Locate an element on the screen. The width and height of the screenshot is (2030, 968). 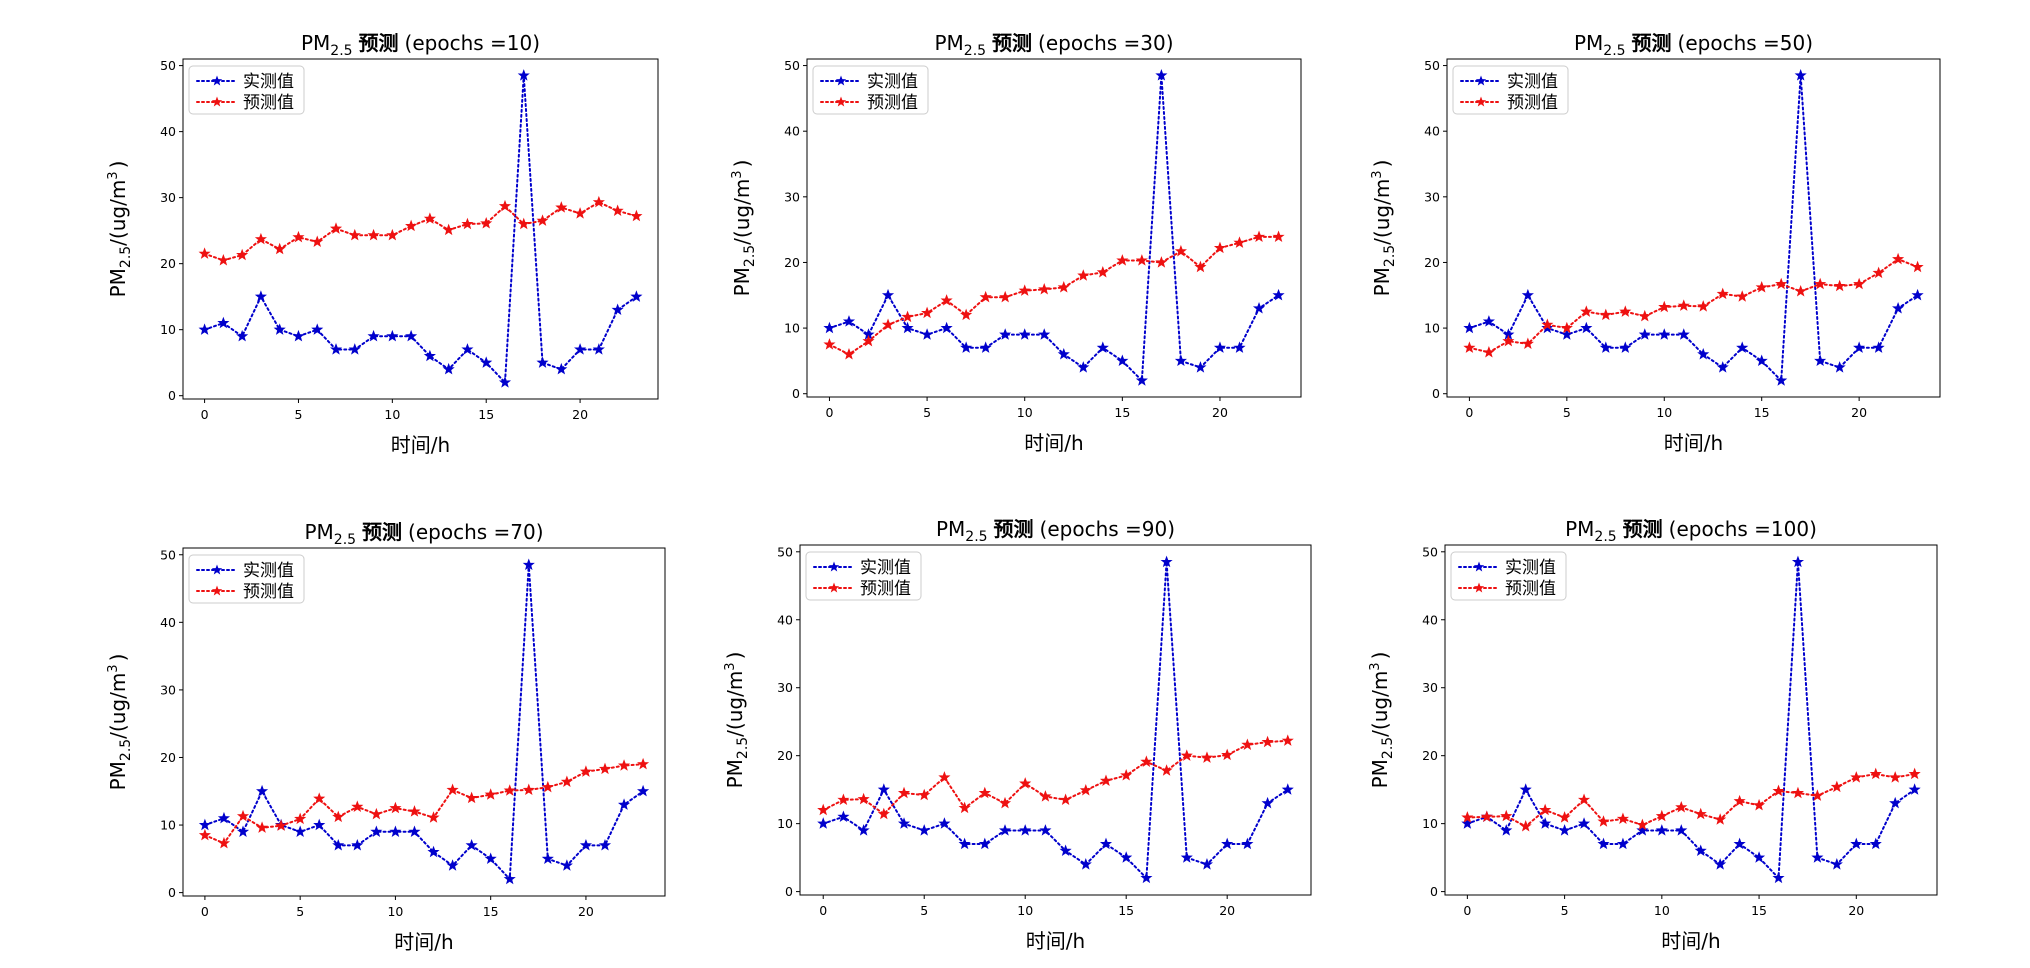
y-axis-label-sup: 3 is located at coordinates (113, 175).